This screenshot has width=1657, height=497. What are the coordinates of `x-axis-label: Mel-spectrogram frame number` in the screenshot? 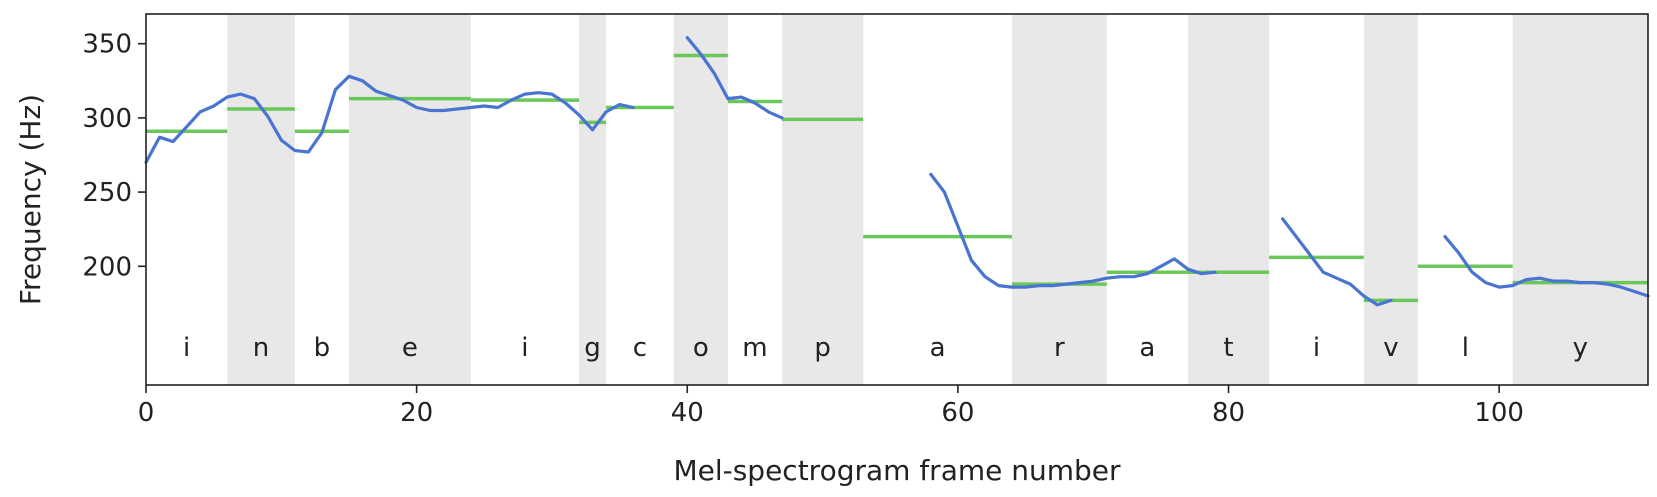 It's located at (897, 470).